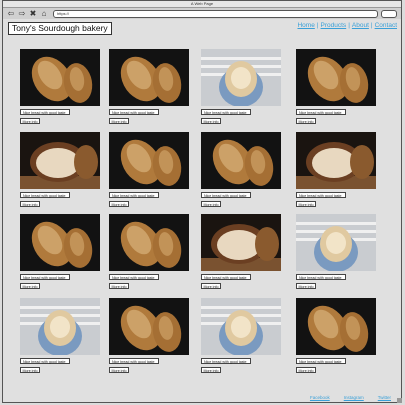  Describe the element at coordinates (319, 397) in the screenshot. I see `footer-facebook: Facebook` at that location.